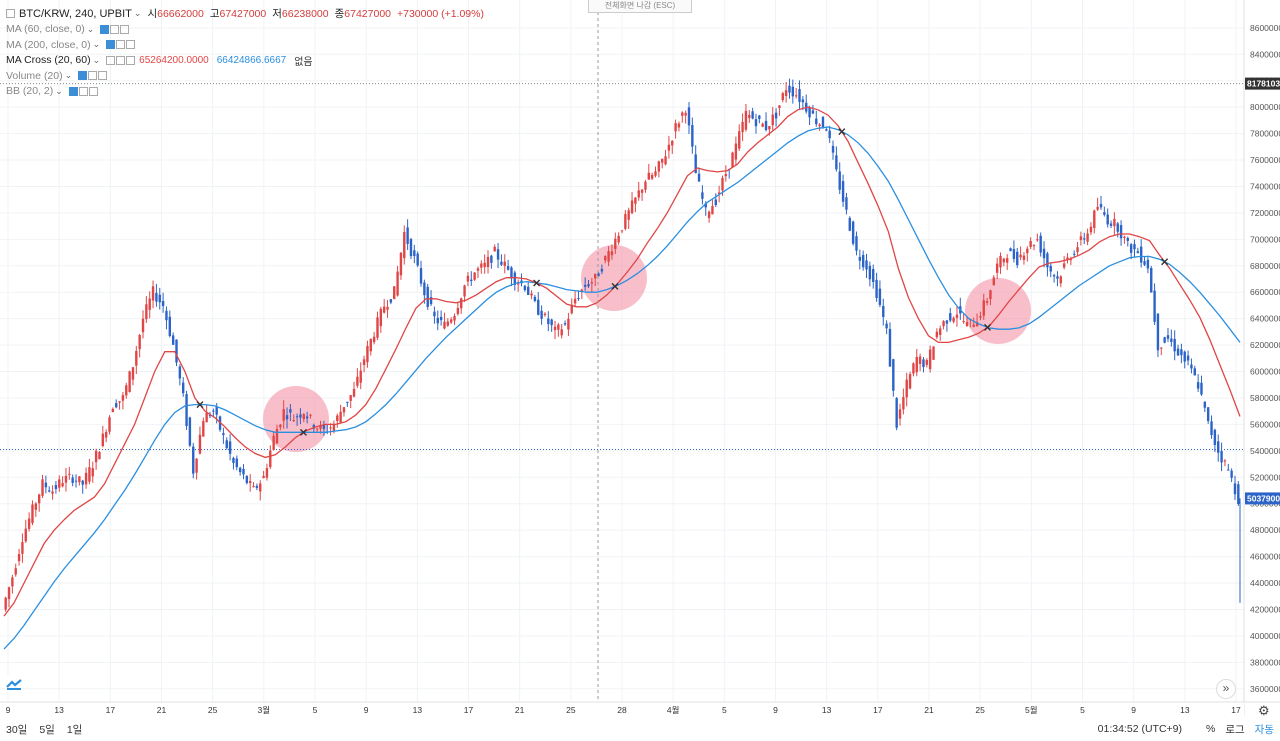 This screenshot has width=1280, height=741. What do you see at coordinates (48, 60) in the screenshot?
I see `indicator-name: MA Cross (20, 60)` at bounding box center [48, 60].